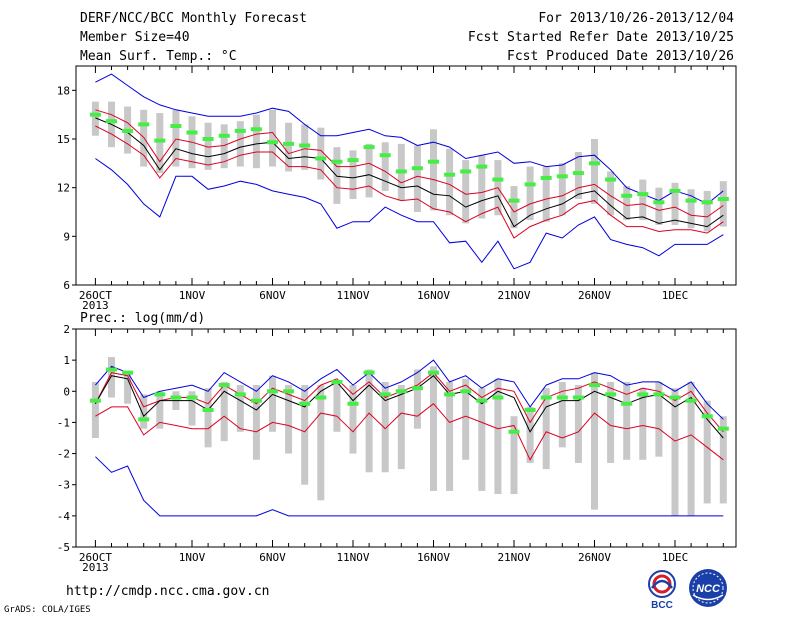 The width and height of the screenshot is (800, 618). Describe the element at coordinates (63, 422) in the screenshot. I see `y-tick-label-1--1: -1` at that location.